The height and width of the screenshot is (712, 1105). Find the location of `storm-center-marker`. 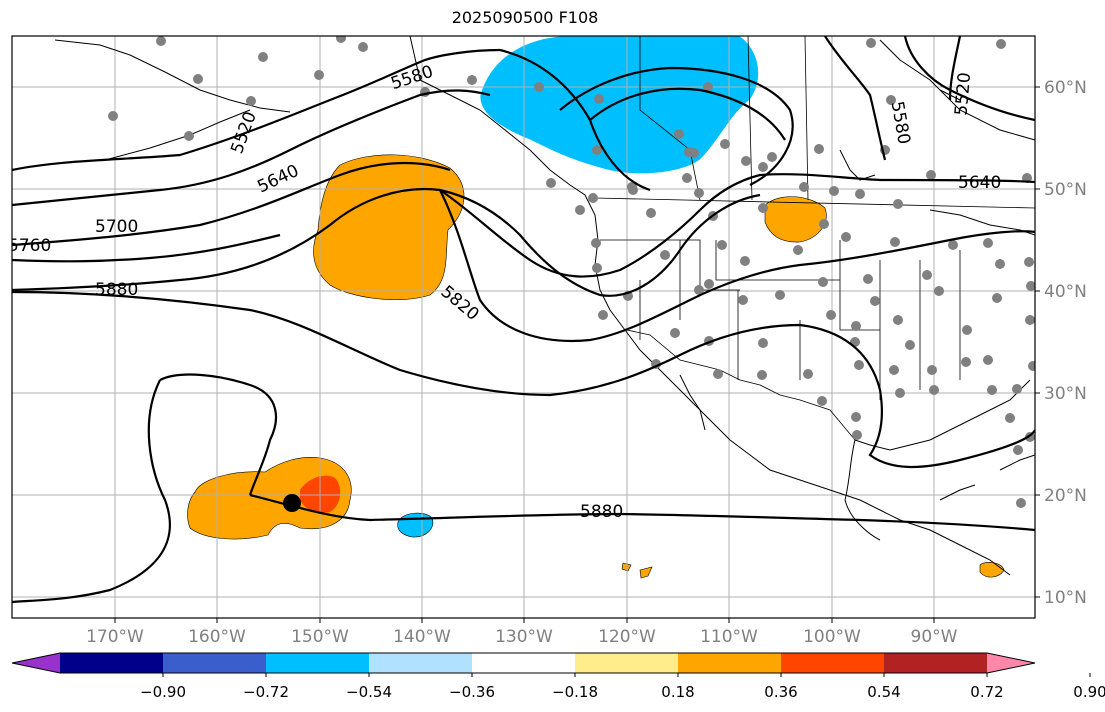

storm-center-marker is located at coordinates (292, 503).